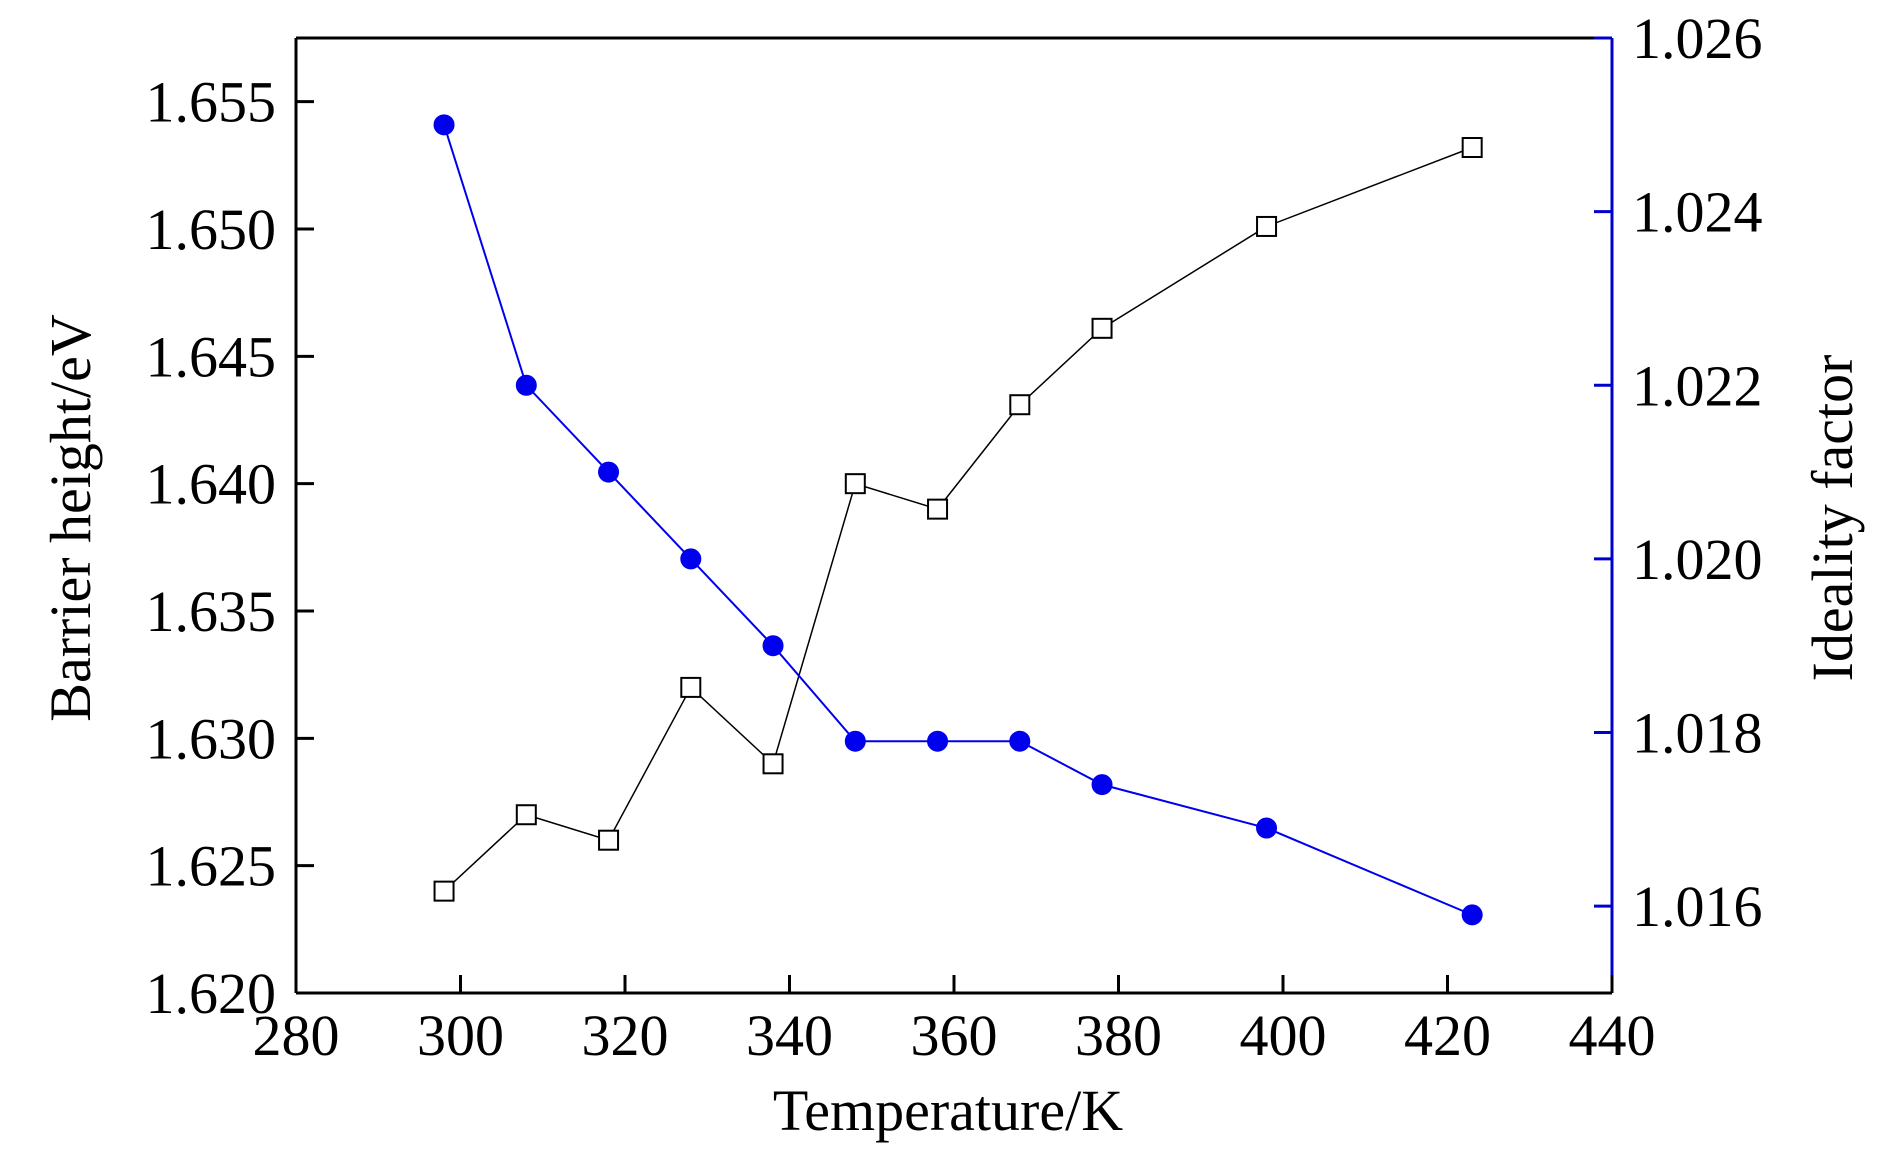 The width and height of the screenshot is (1890, 1154). Describe the element at coordinates (1447, 1035) in the screenshot. I see `x-tick-label: 420` at that location.